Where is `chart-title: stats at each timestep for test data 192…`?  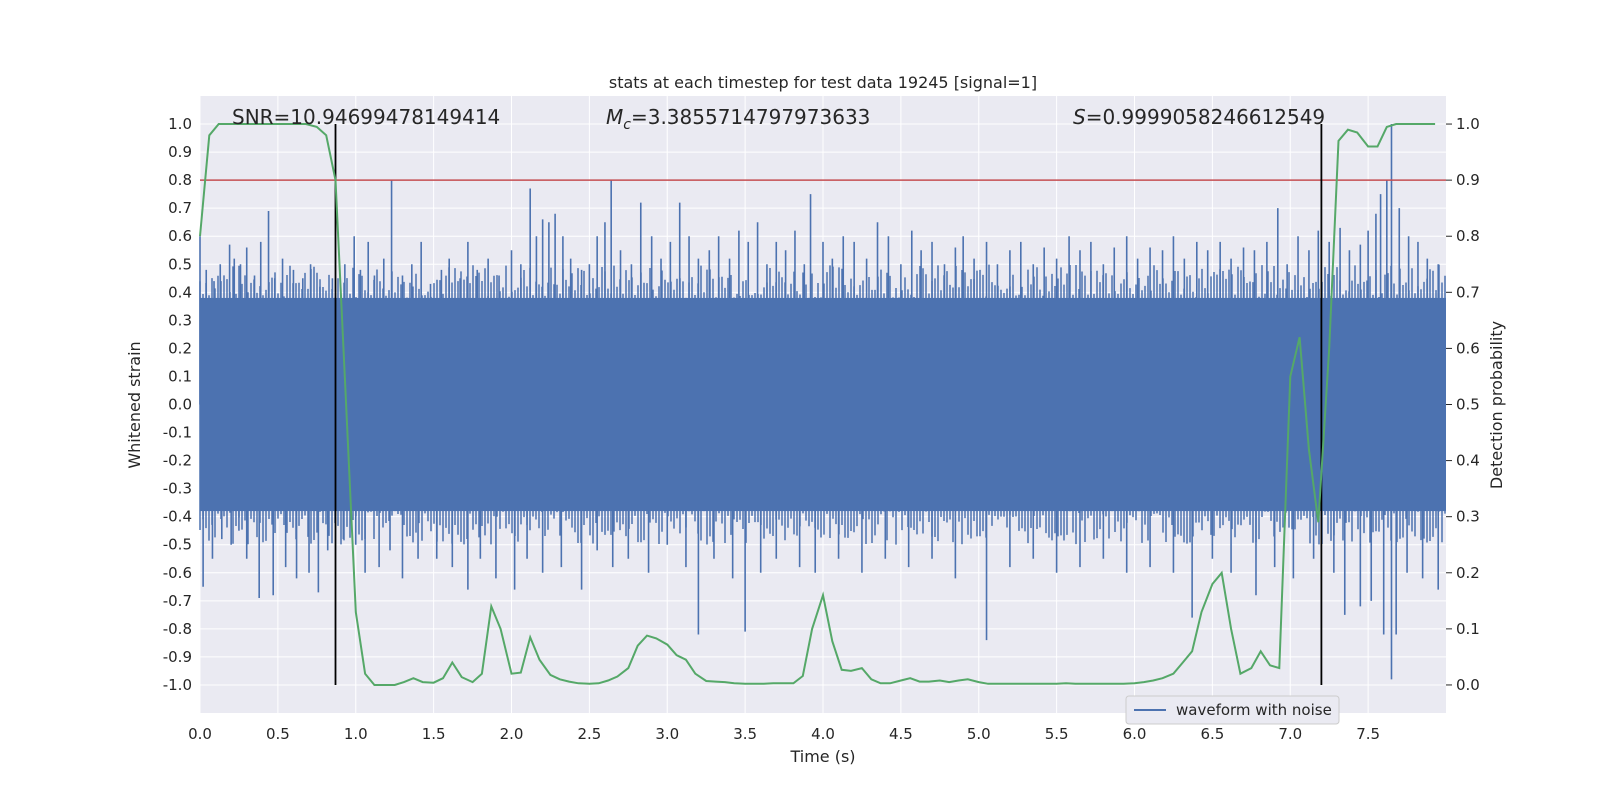 chart-title: stats at each timestep for test data 192… is located at coordinates (823, 82).